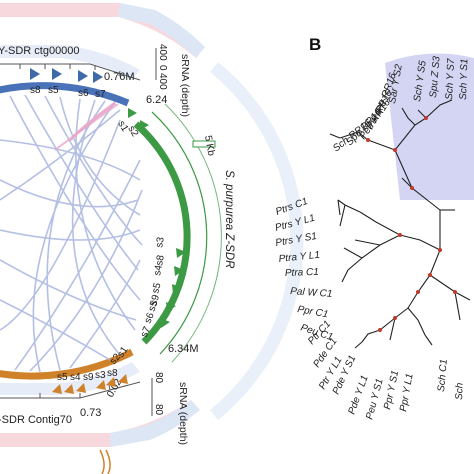  Describe the element at coordinates (83, 93) in the screenshot. I see `blue-mark-s6: s6` at that location.